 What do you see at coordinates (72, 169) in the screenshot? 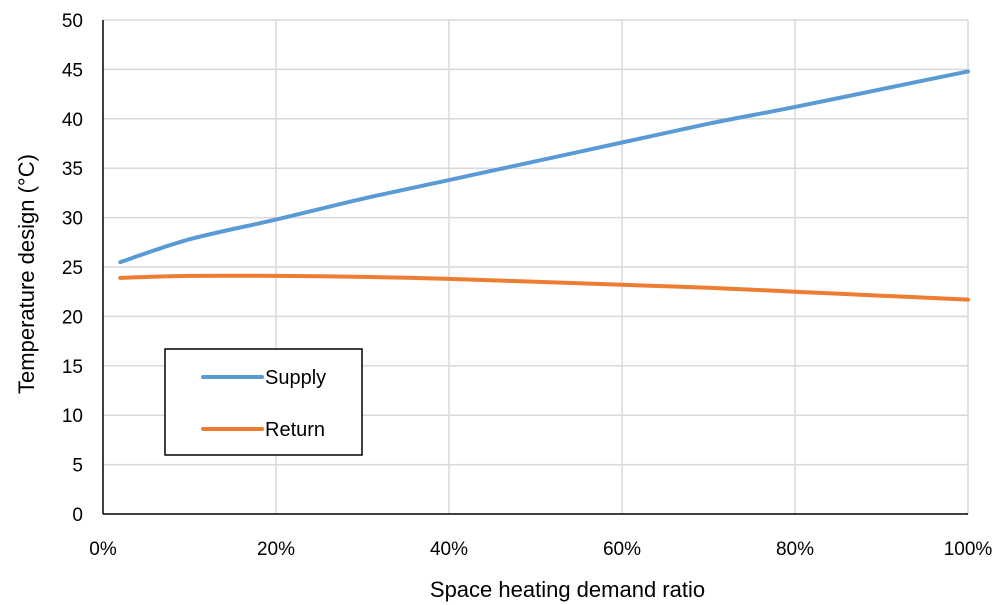
I see `y-tick-label: 35` at bounding box center [72, 169].